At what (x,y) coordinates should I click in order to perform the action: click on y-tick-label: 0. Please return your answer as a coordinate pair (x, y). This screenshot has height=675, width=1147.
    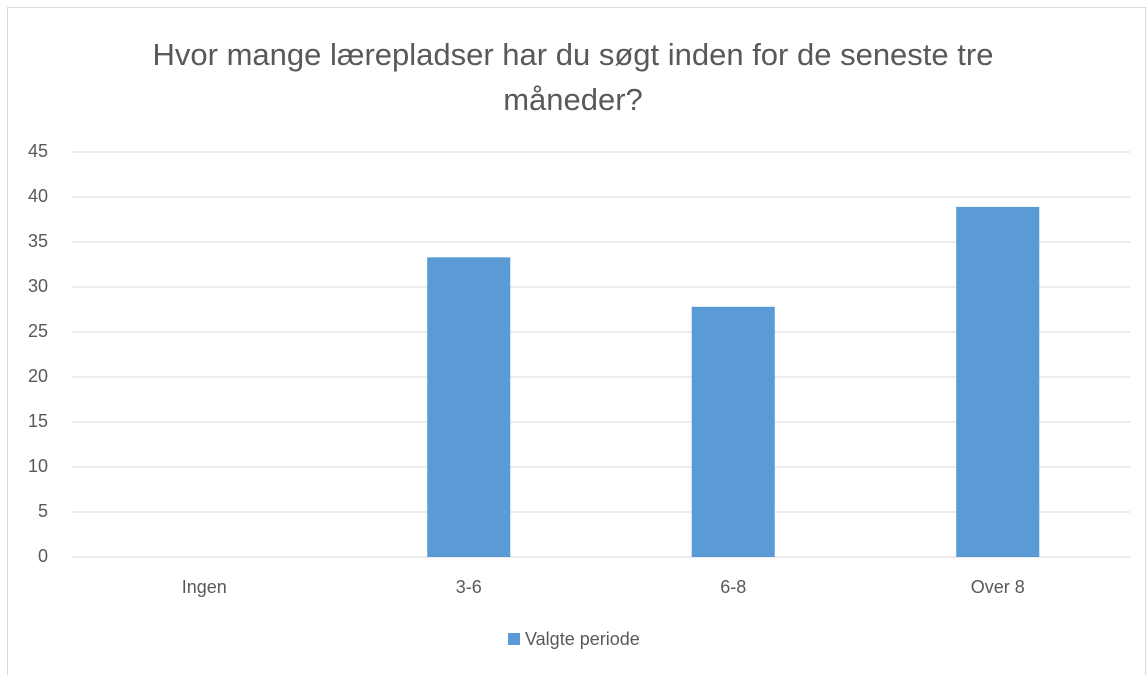
    Looking at the image, I should click on (43, 556).